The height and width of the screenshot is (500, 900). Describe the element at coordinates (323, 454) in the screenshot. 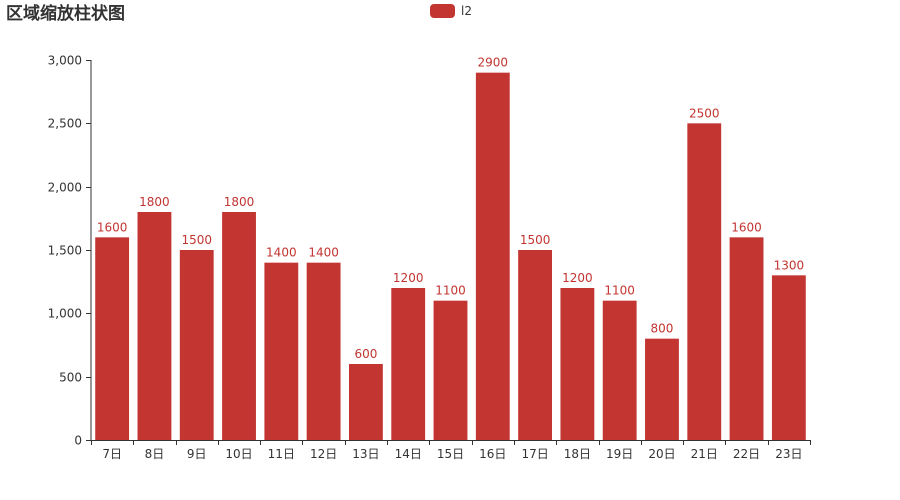

I see `x-tick-label: 12日` at that location.